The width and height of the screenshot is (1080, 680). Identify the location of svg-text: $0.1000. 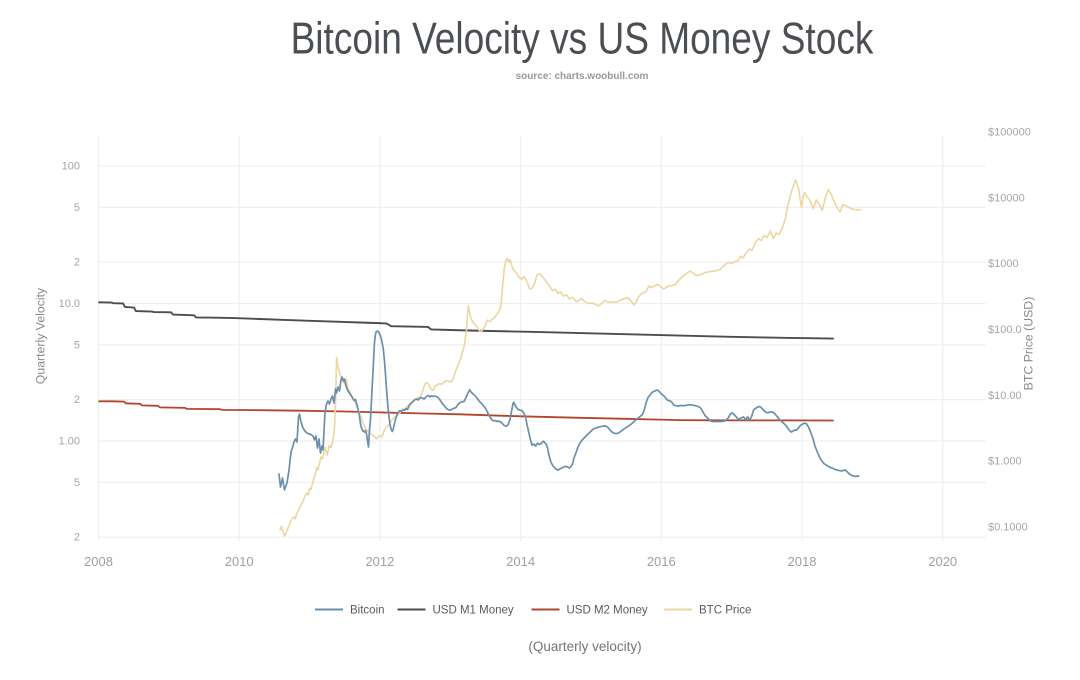
(1008, 528).